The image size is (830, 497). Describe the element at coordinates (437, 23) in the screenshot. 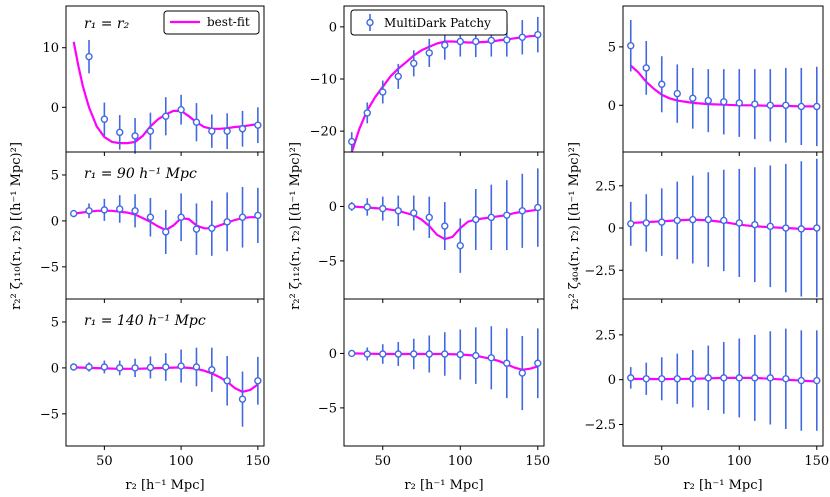

I see `legend-label-data: MultiDark Patchy` at that location.